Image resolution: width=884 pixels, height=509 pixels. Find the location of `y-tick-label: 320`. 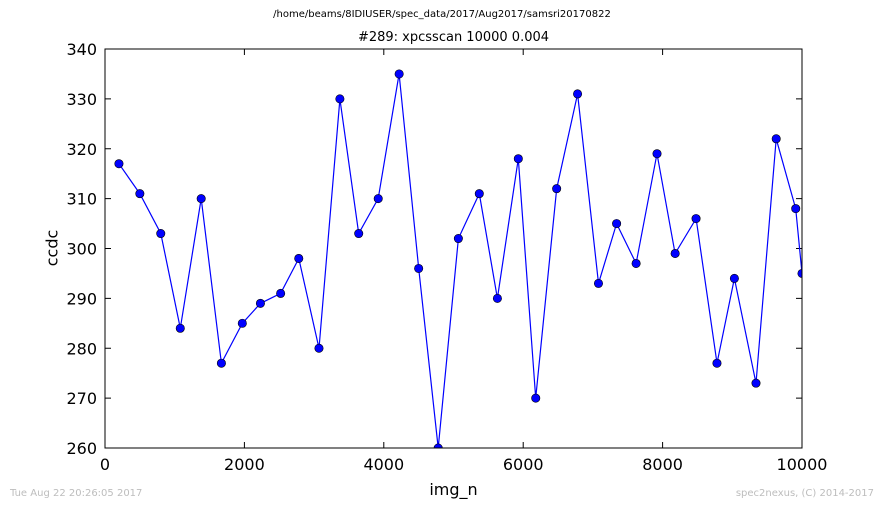

y-tick-label: 320 is located at coordinates (81, 149).